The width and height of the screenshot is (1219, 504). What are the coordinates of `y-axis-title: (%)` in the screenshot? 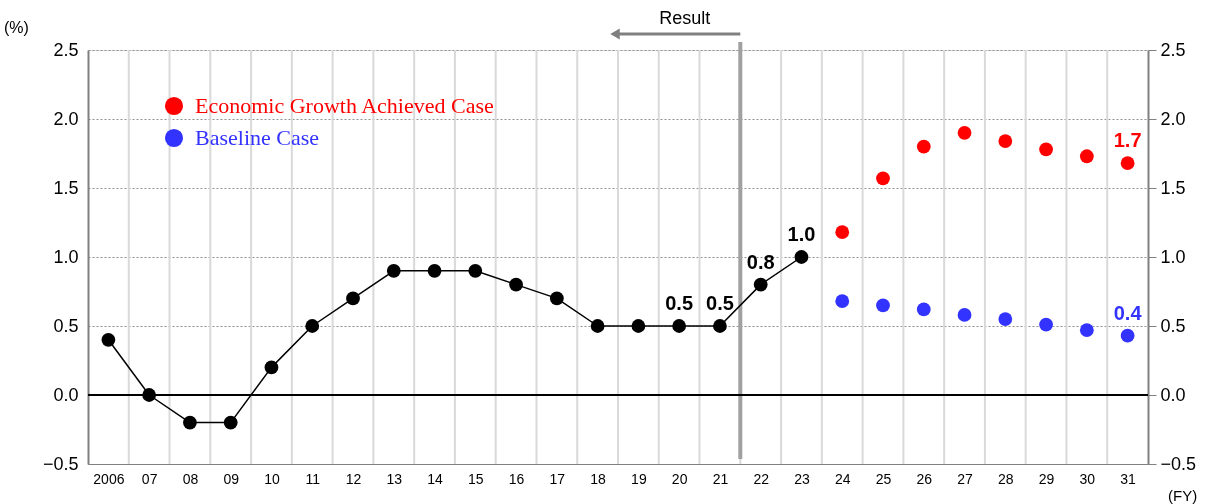 It's located at (16, 27).